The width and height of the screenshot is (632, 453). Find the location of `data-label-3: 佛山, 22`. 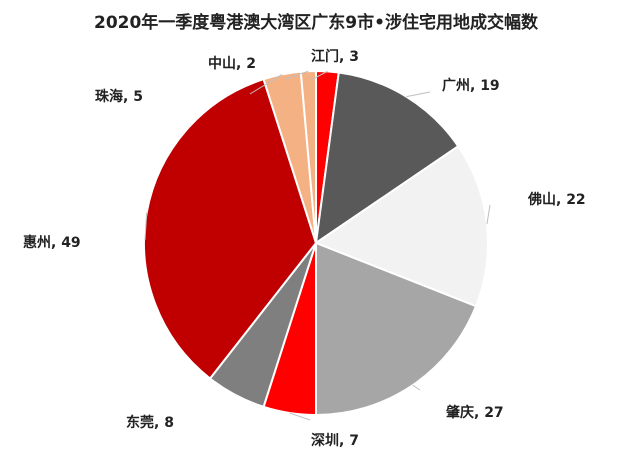

data-label-3: 佛山, 22 is located at coordinates (556, 199).